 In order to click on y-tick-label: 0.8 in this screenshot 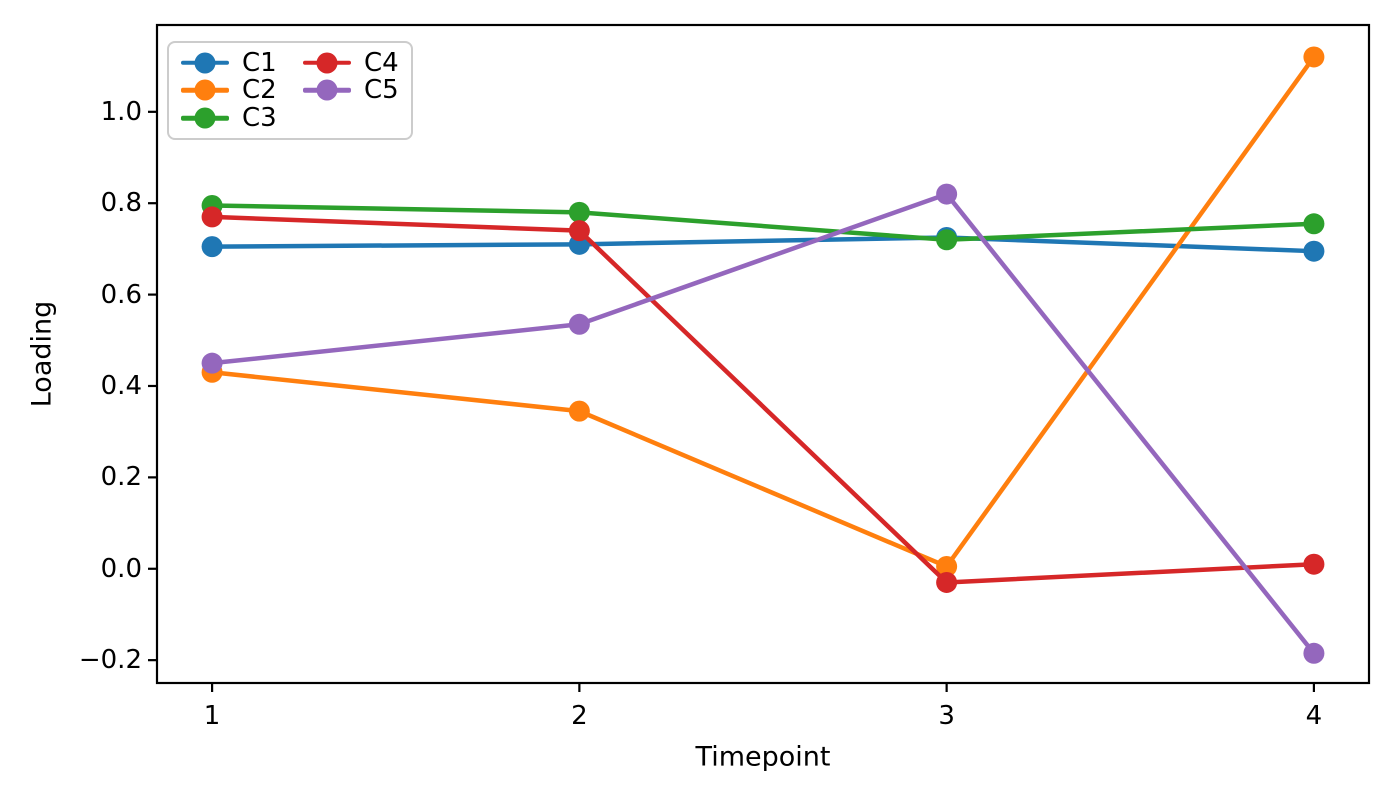, I will do `click(121, 203)`.